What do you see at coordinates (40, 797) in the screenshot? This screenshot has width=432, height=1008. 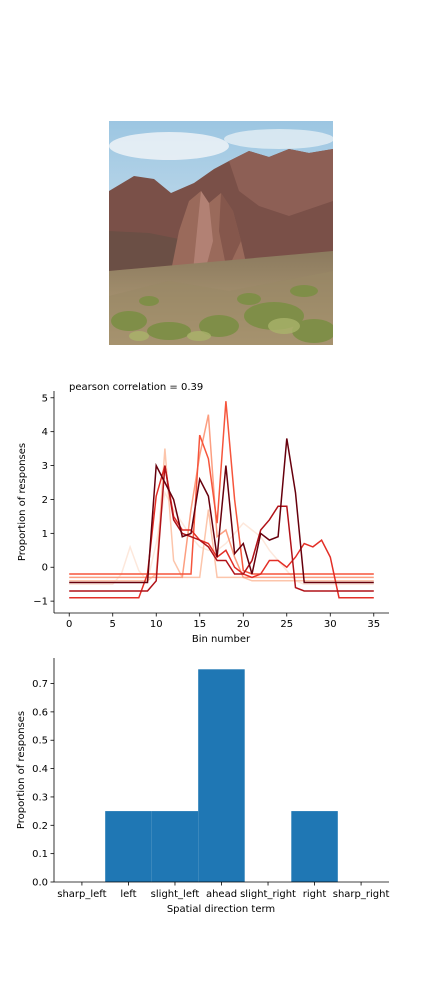 I see `bar-y-tick-label: 0.3` at bounding box center [40, 797].